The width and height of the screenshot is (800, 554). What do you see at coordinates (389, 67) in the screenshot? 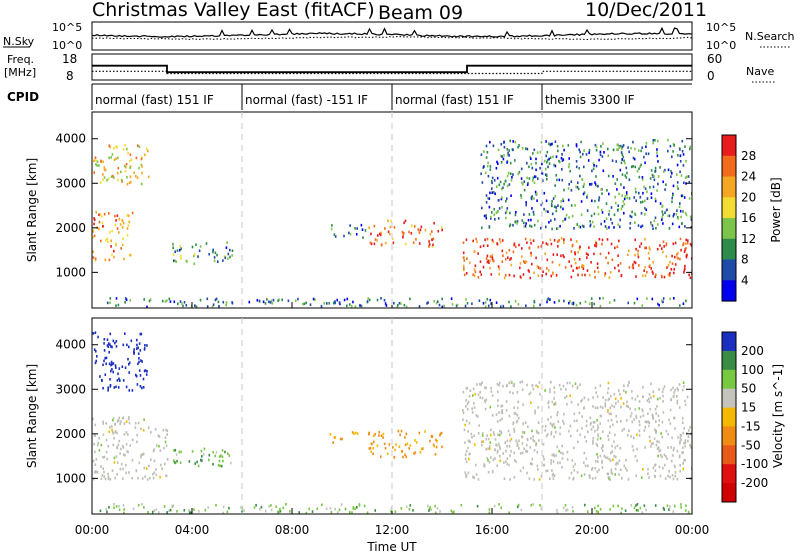
I see `freq-panel: Freq. [MHz] 18 8 Nave 60 0` at bounding box center [389, 67].